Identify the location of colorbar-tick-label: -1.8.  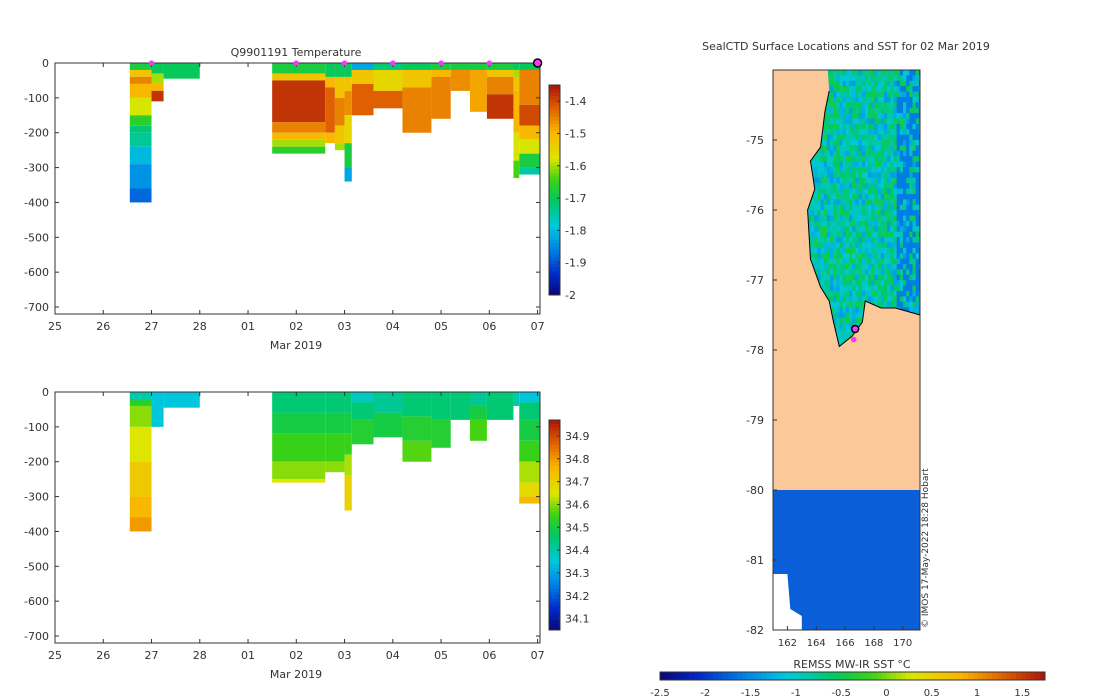
(575, 230).